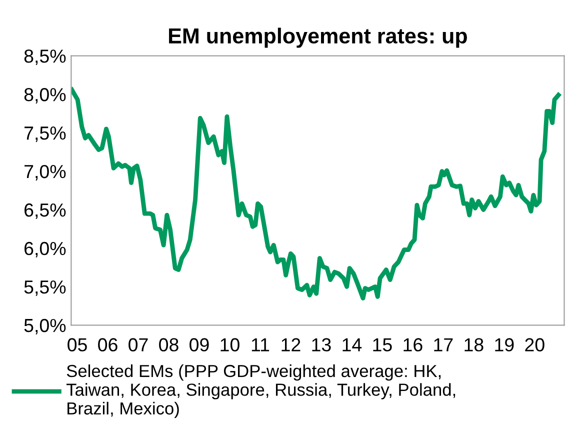 Image resolution: width=574 pixels, height=443 pixels. I want to click on y-tick-label: 8,5%, so click(45, 58).